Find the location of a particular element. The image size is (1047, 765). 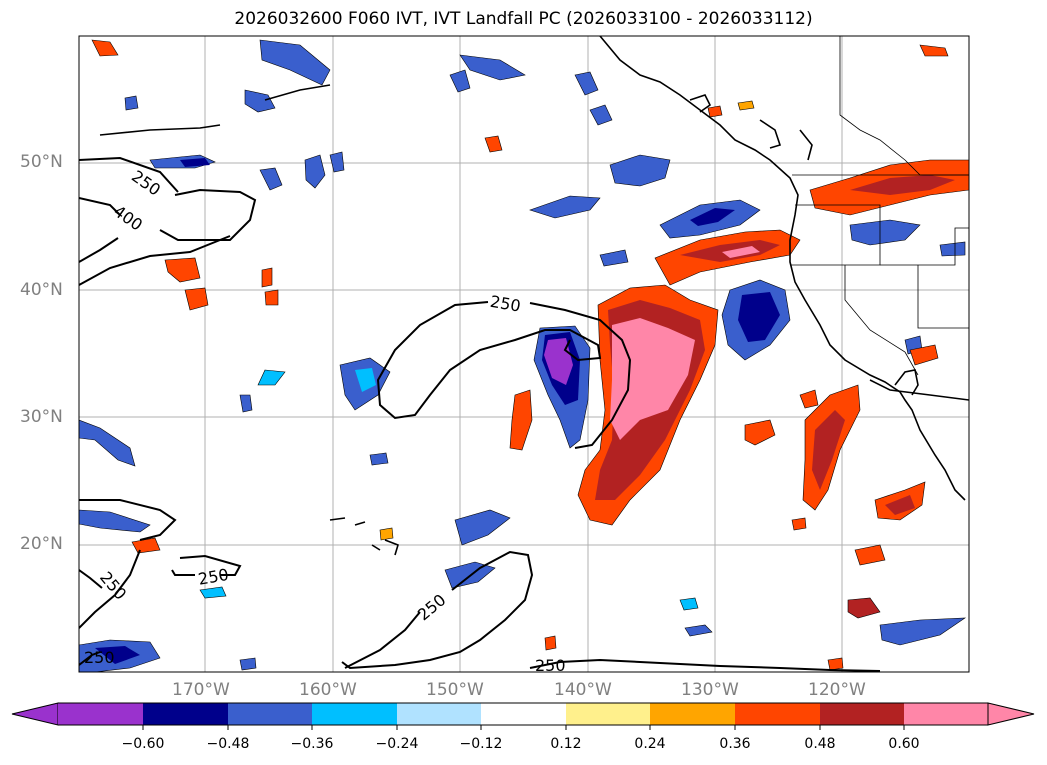

lat-tick-label: 30°N is located at coordinates (41, 417).